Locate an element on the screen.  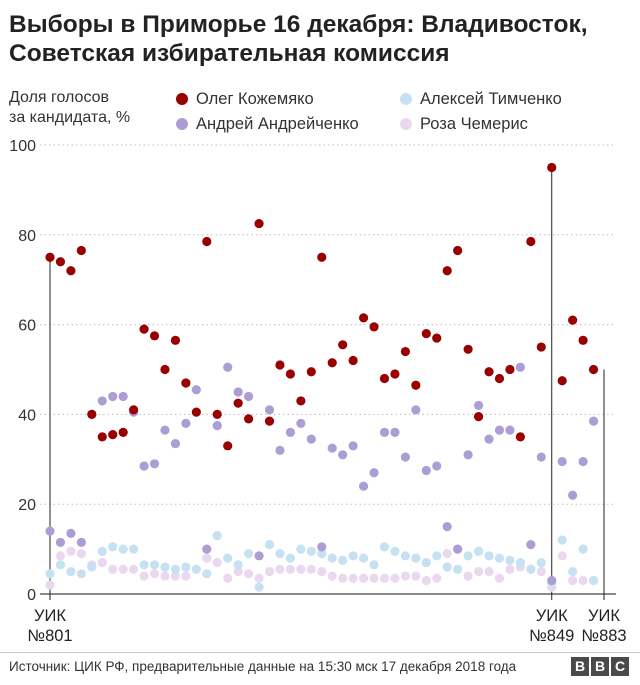
legend-marker-kozhemyako is located at coordinates (182, 99).